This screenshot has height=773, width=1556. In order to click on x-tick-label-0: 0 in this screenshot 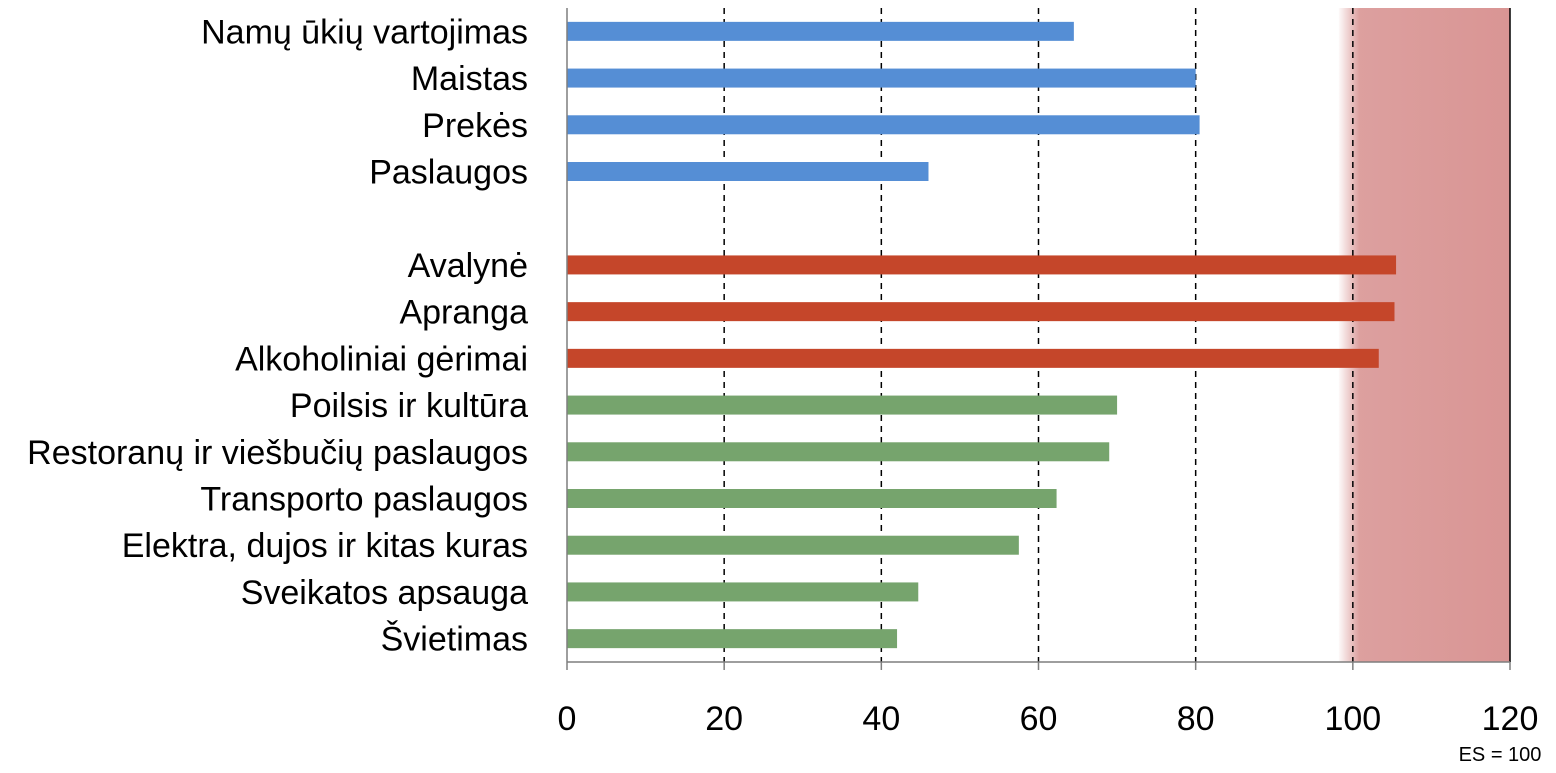, I will do `click(567, 719)`.